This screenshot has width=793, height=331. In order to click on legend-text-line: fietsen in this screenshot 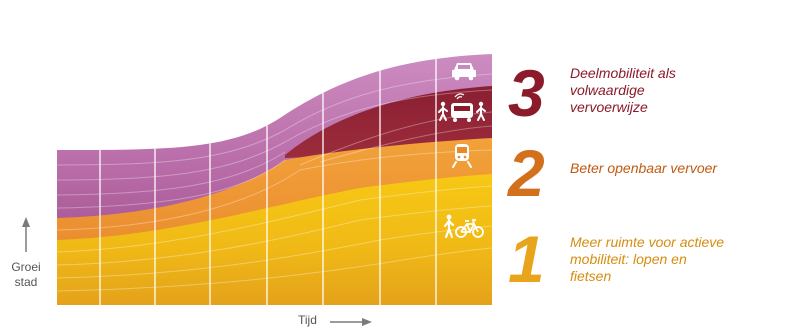, I will do `click(591, 276)`.